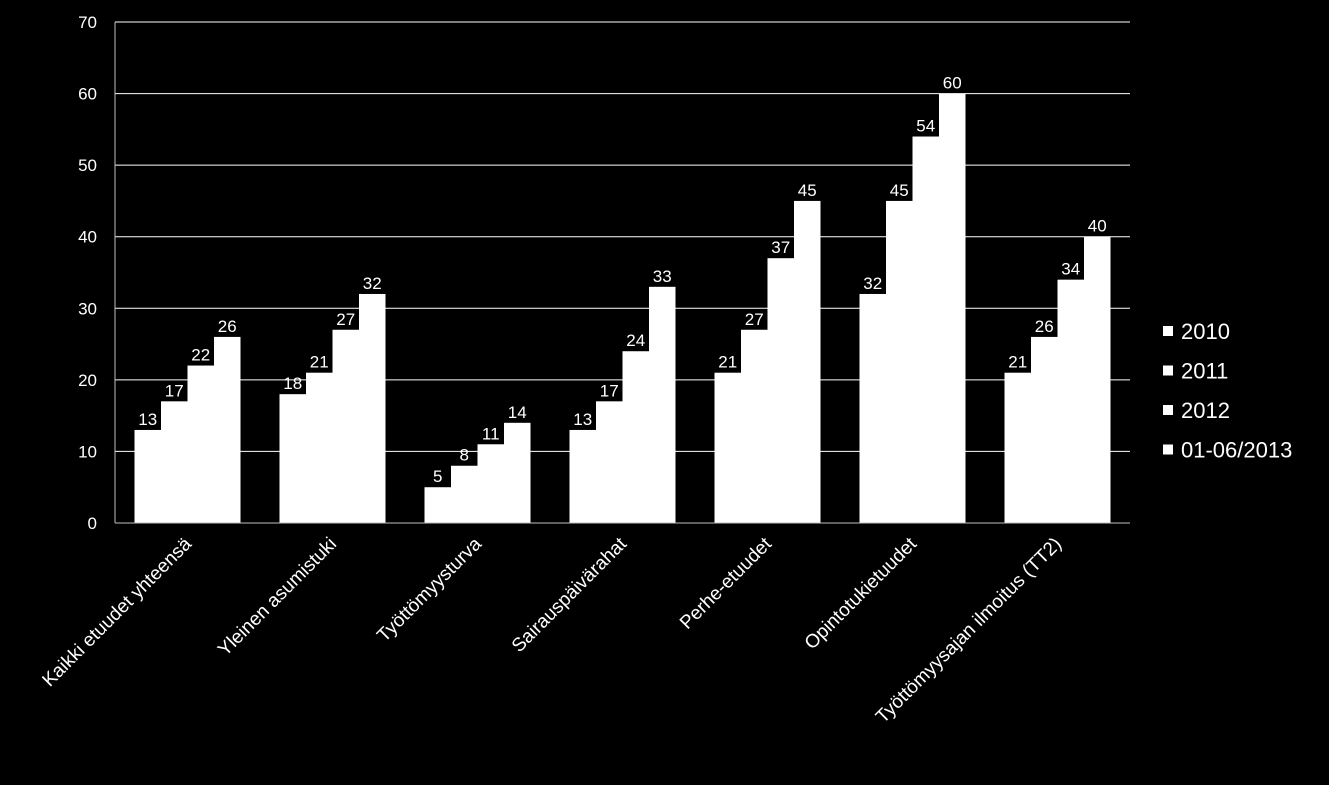  I want to click on data-label: 5, so click(437, 476).